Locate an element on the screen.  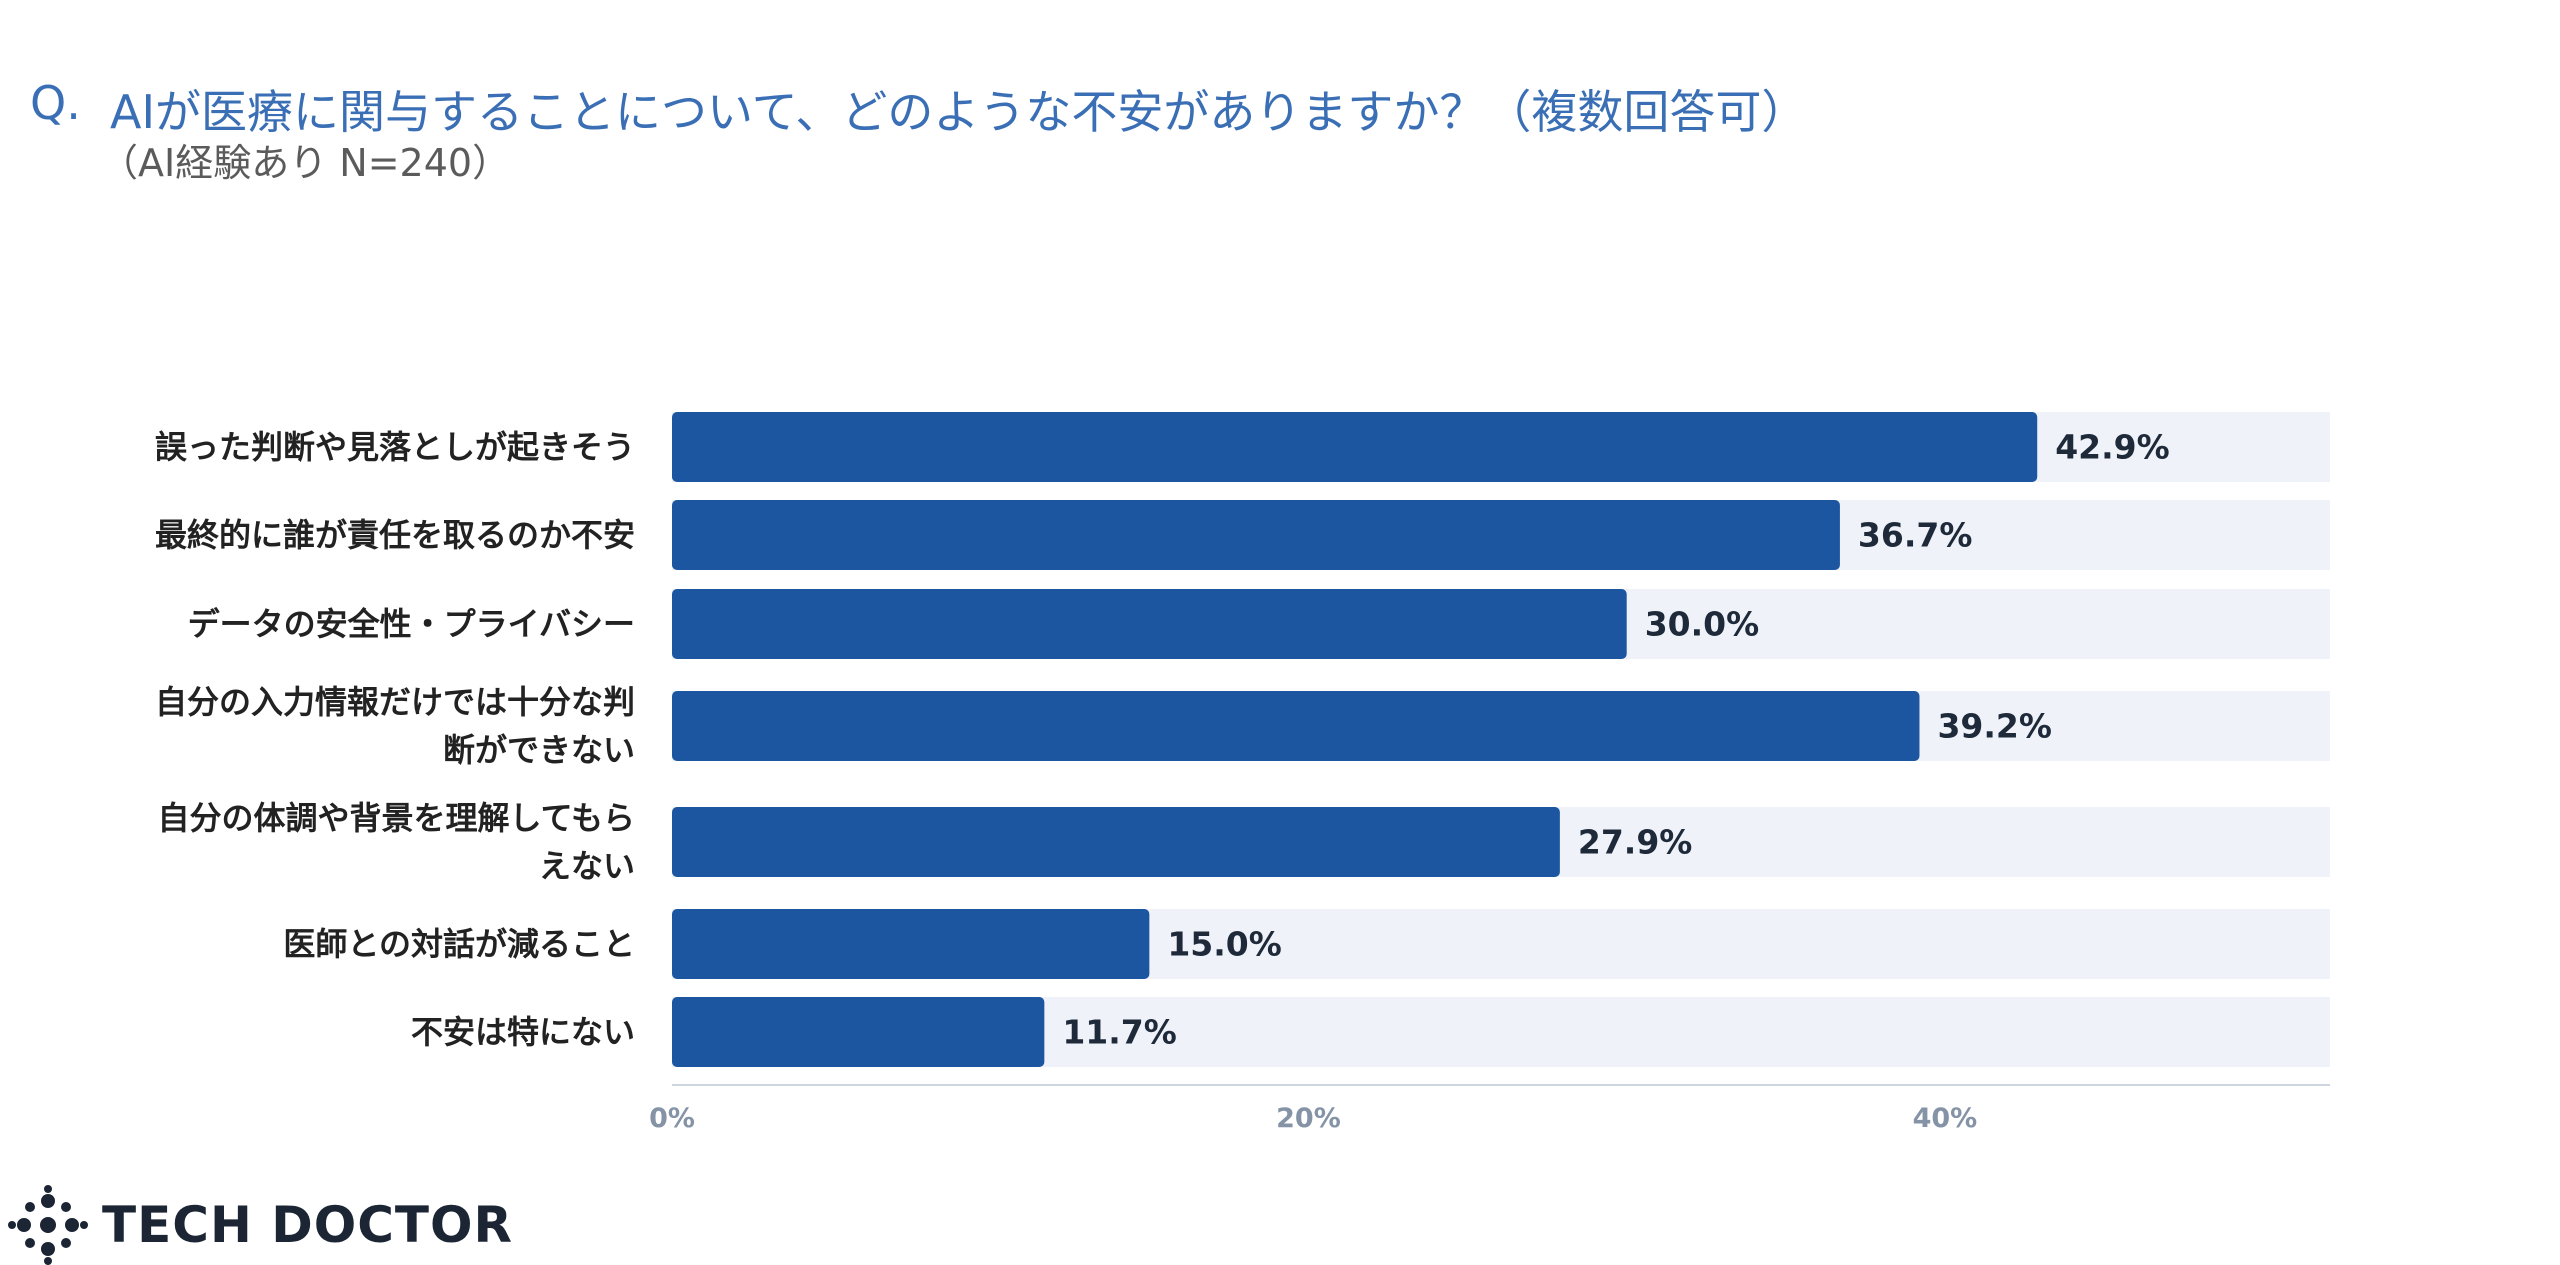
data-label: 39.2% is located at coordinates (1994, 726).